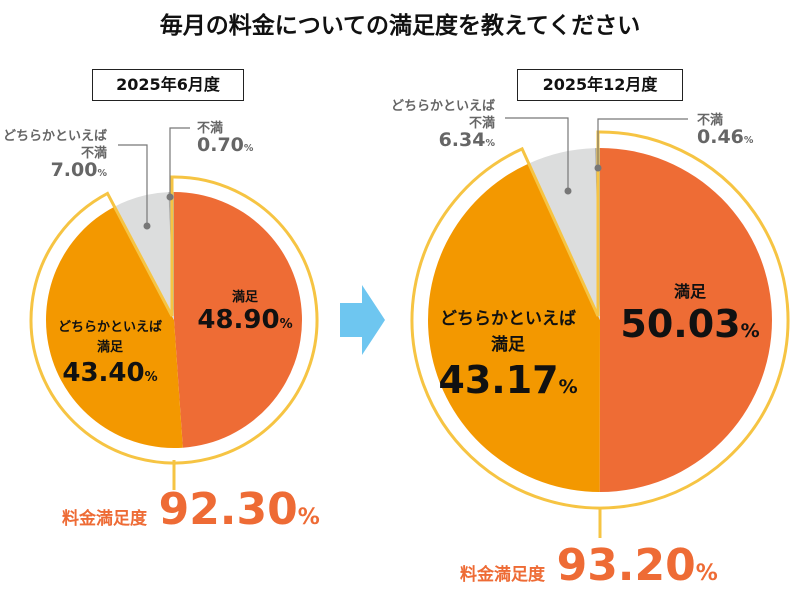  I want to click on total-satisfaction-december: 料金満足度 93.20%, so click(589, 565).